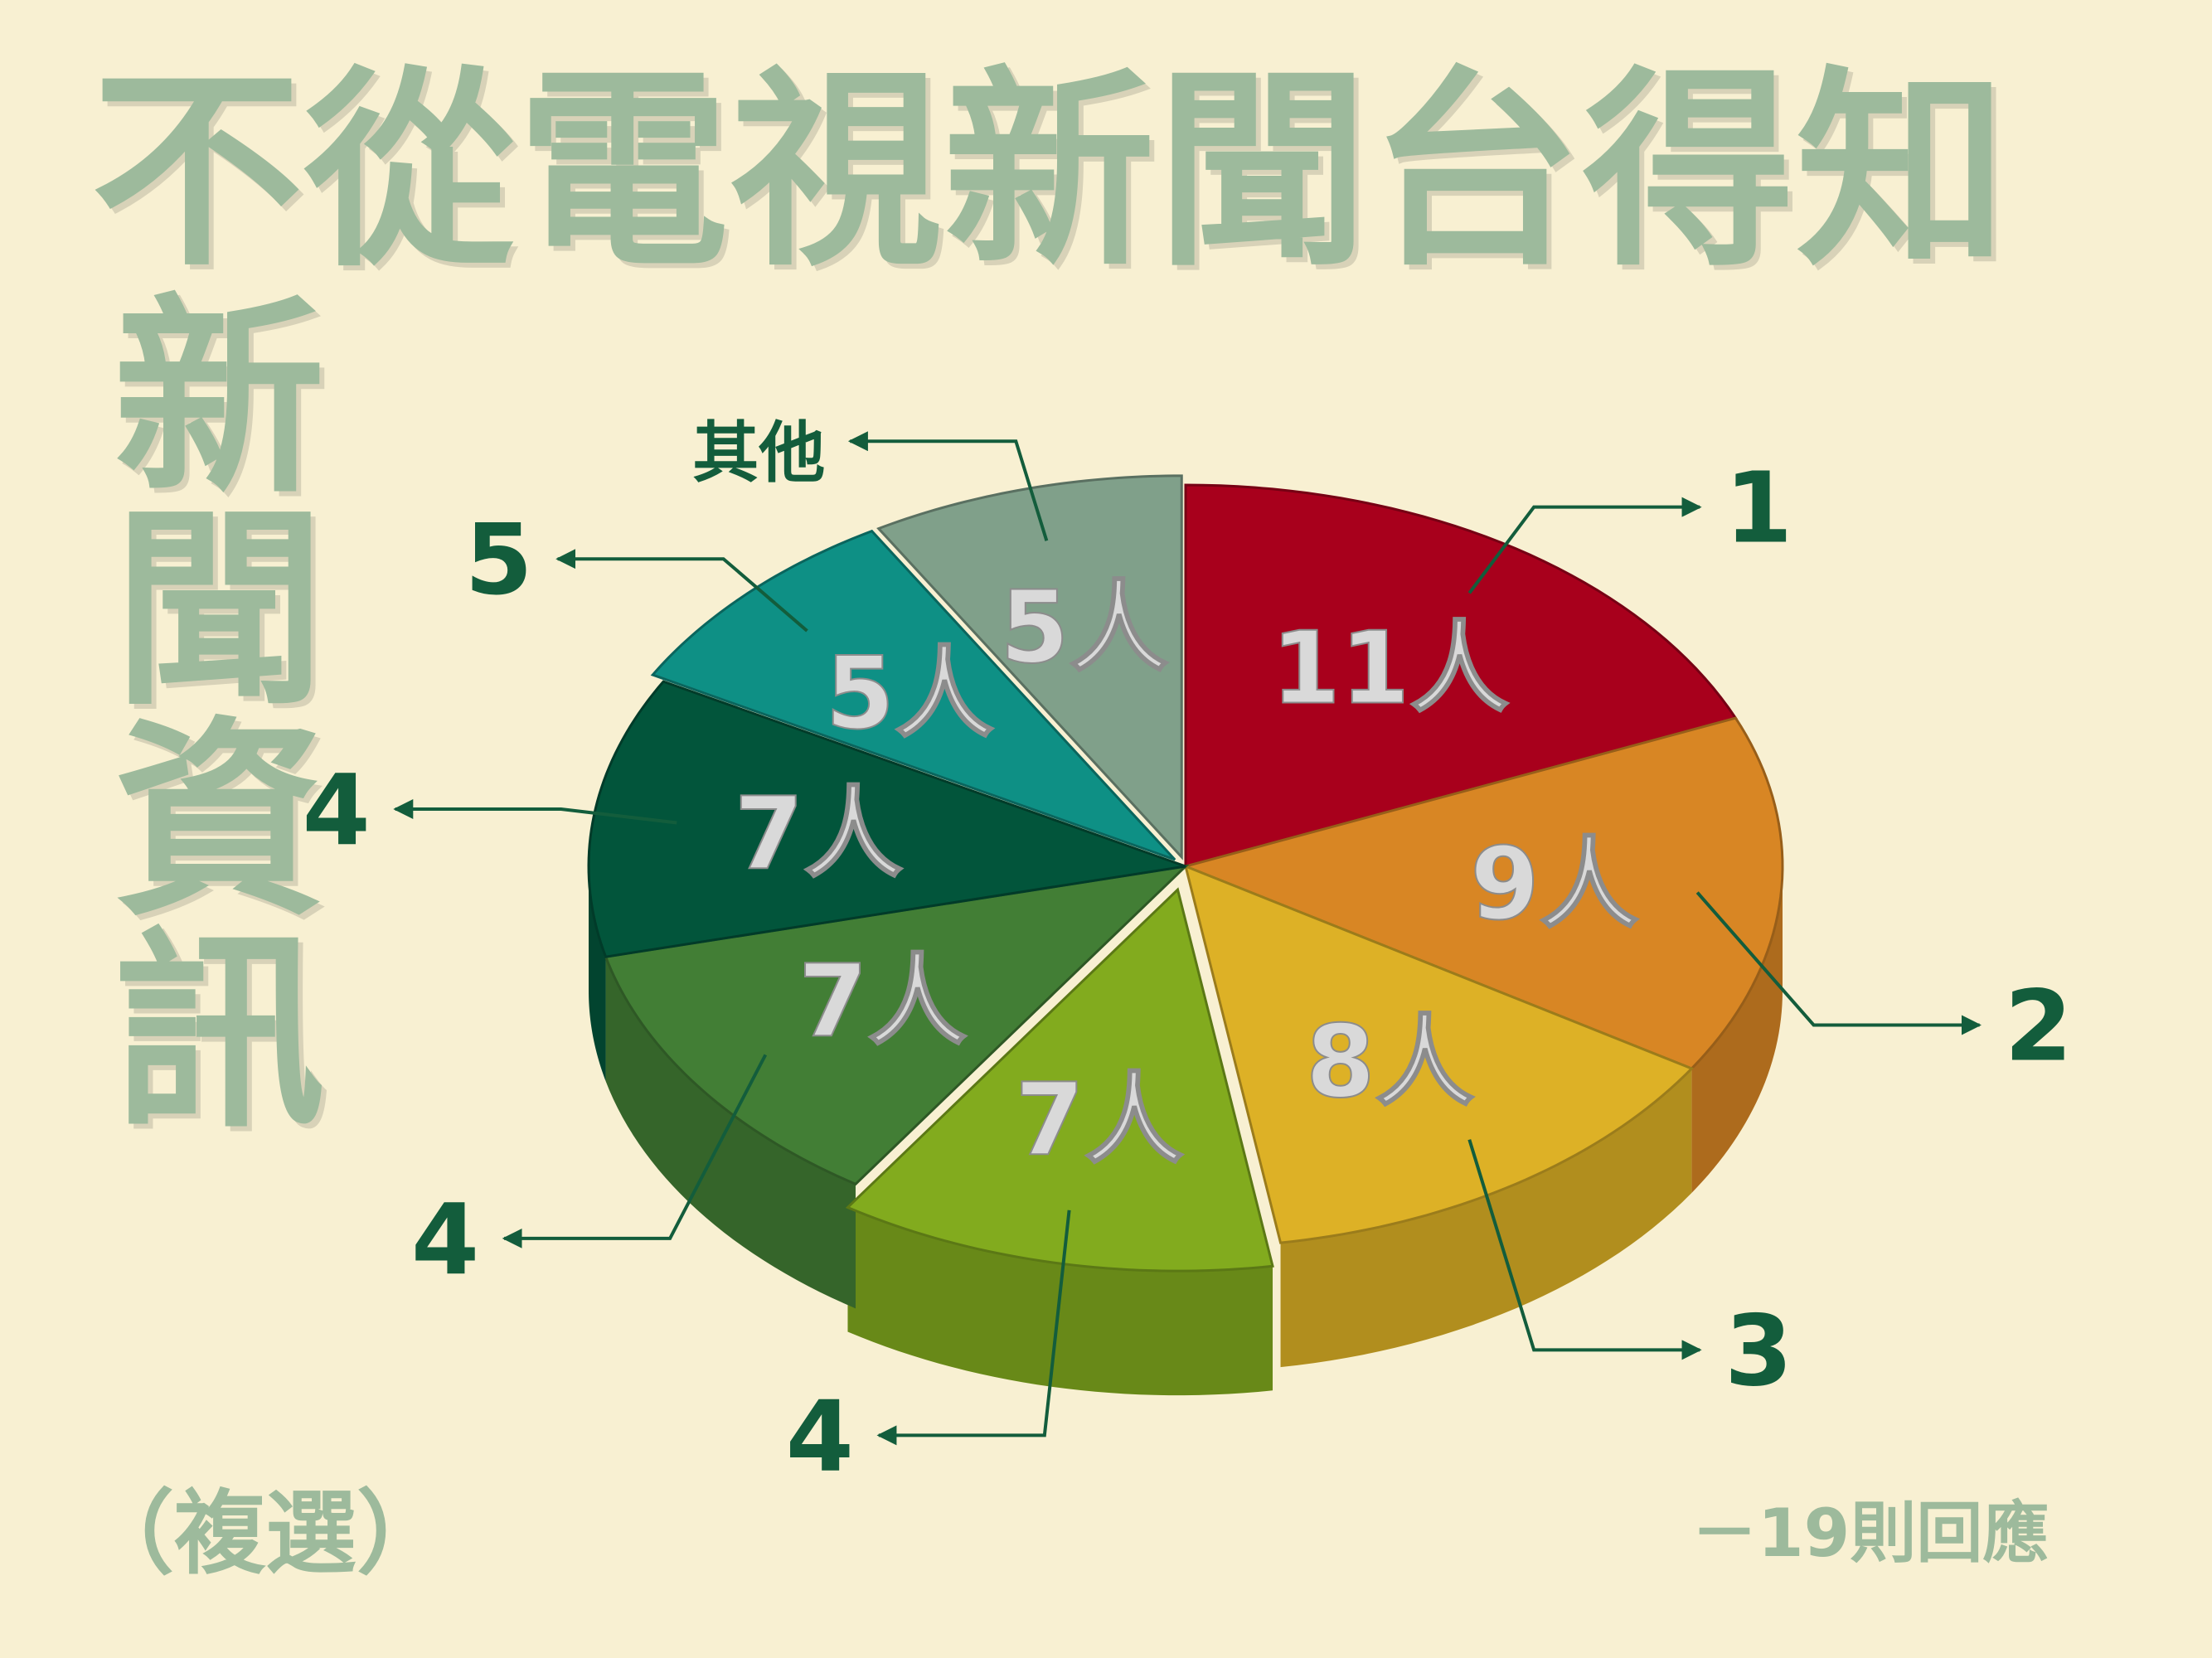  What do you see at coordinates (1554, 885) in the screenshot?
I see `slice-value-label: 9人` at bounding box center [1554, 885].